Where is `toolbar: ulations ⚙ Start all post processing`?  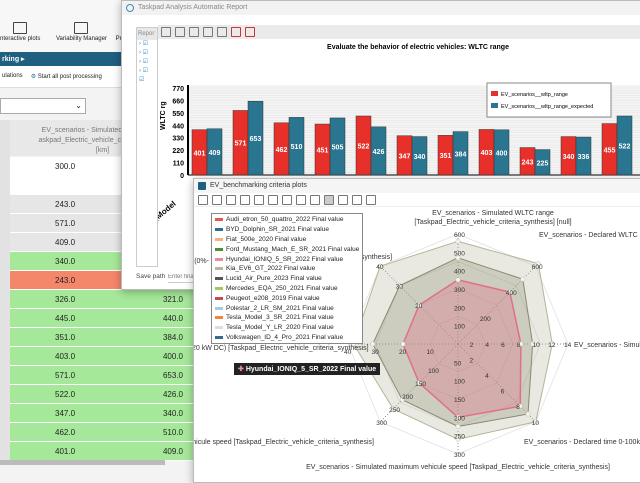
toolbar: ulations ⚙ Start all post processing is located at coordinates (60, 77).